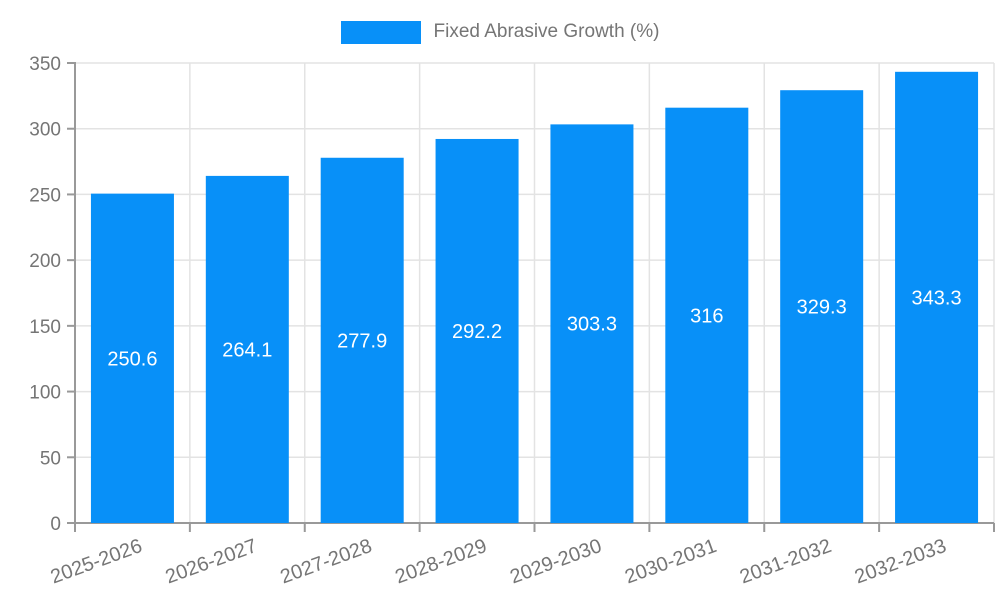 The width and height of the screenshot is (1000, 600). What do you see at coordinates (670, 561) in the screenshot?
I see `x-tick-label: 2030-2031` at bounding box center [670, 561].